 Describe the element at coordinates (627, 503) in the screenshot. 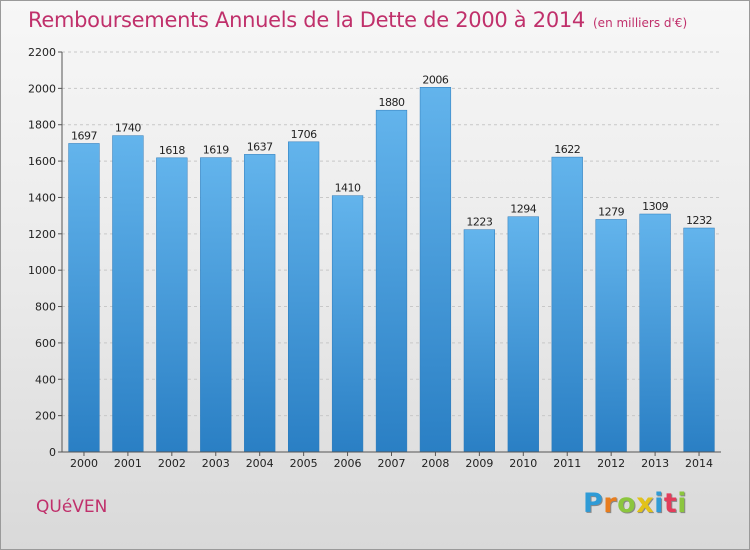

I see `logo-letter: o` at that location.